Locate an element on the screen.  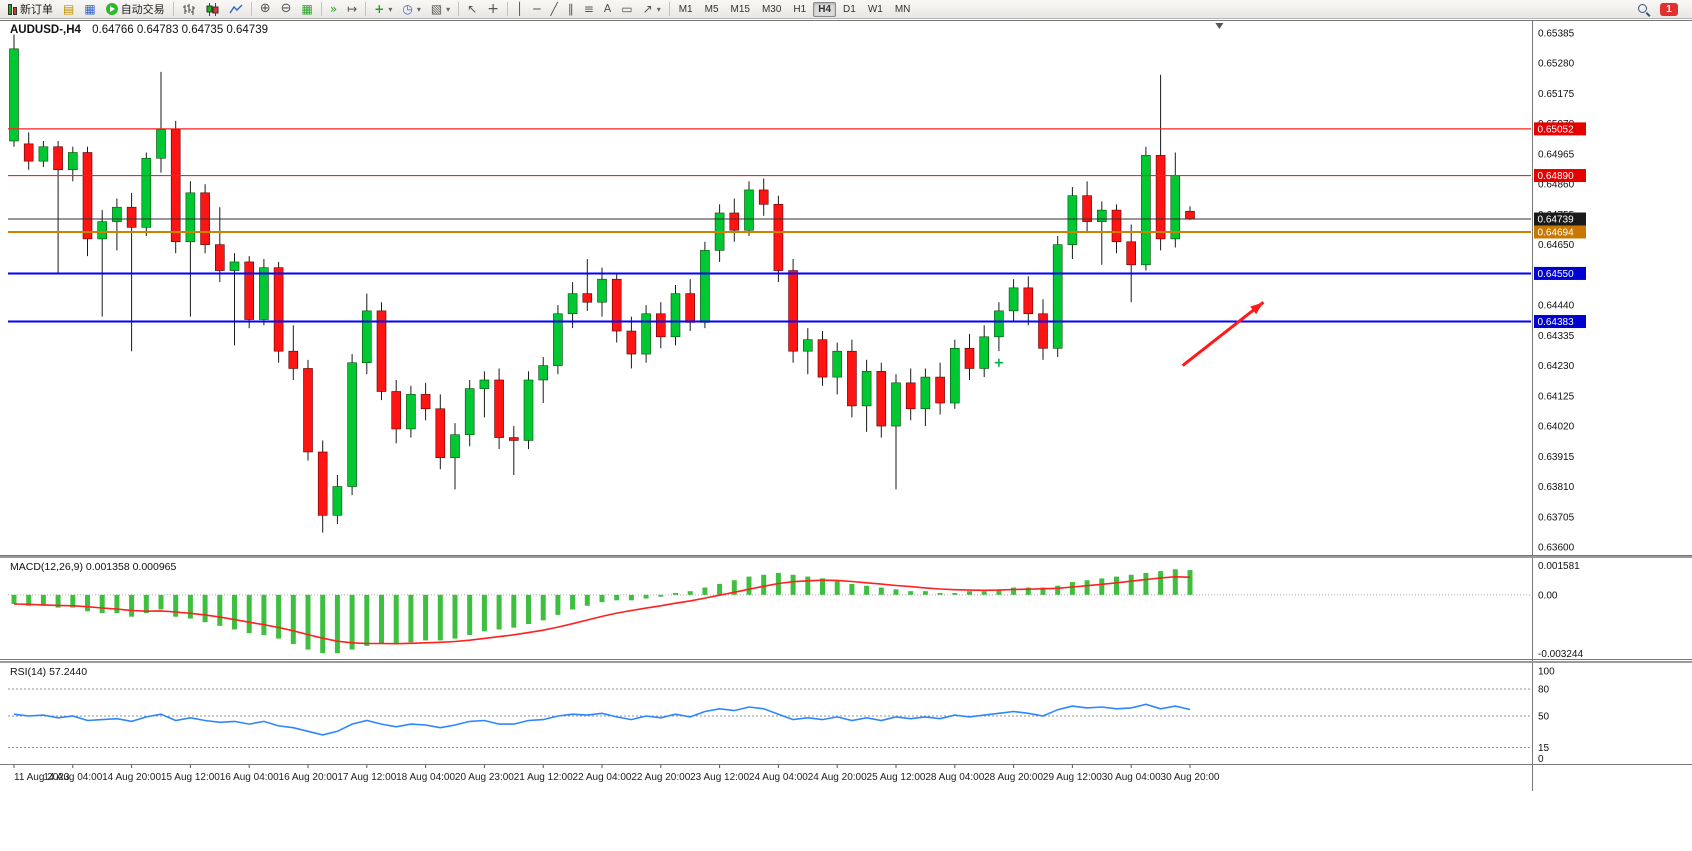
timeframe-mn: MN is located at coordinates (903, 9).